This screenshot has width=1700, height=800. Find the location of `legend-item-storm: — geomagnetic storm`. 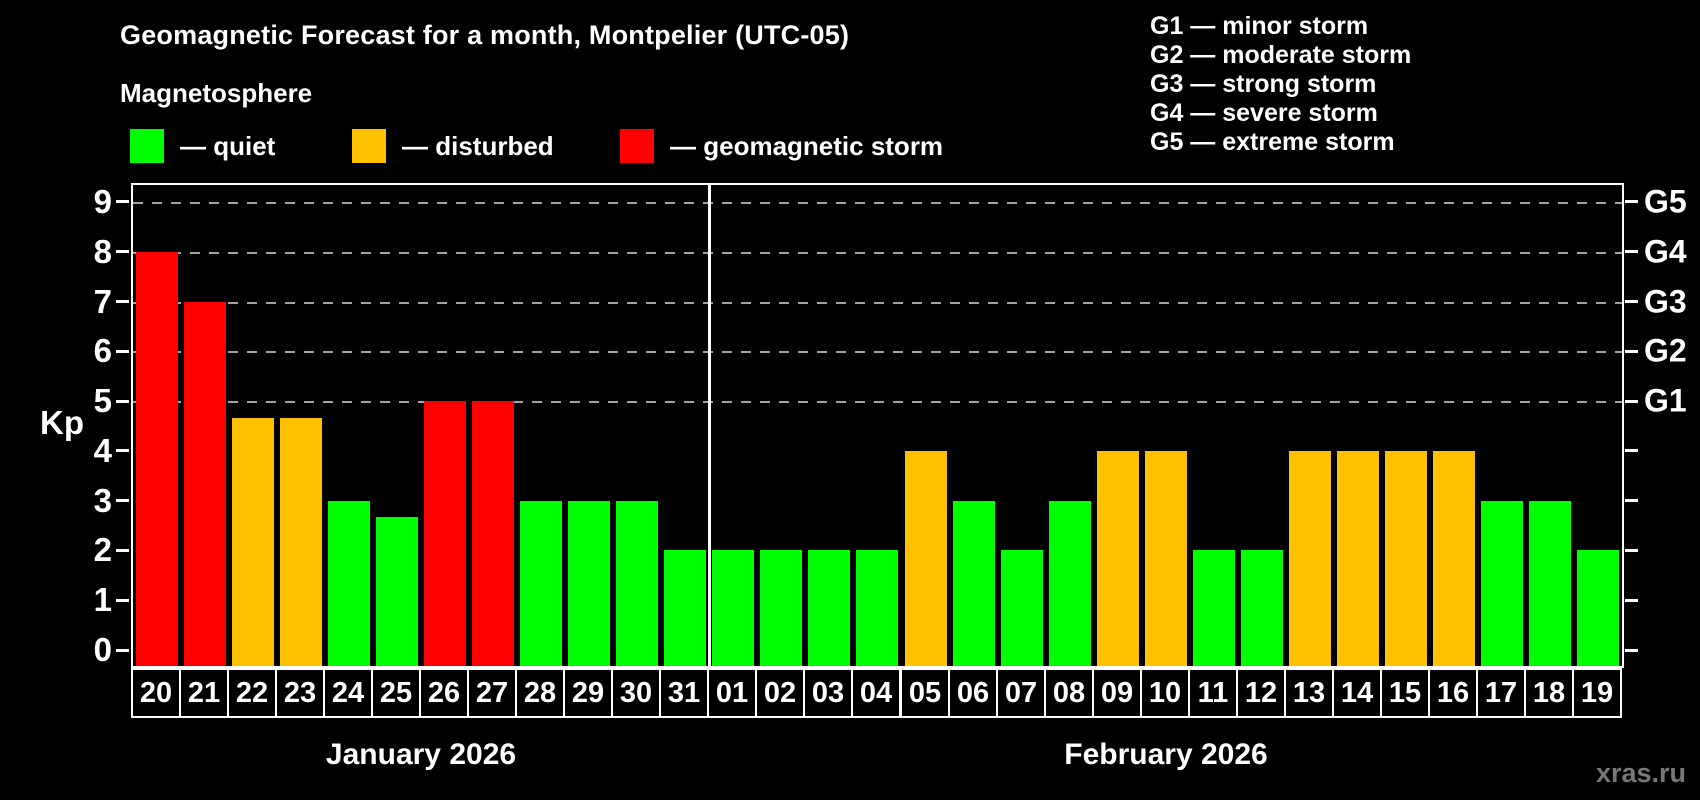

legend-item-storm: — geomagnetic storm is located at coordinates (781, 146).